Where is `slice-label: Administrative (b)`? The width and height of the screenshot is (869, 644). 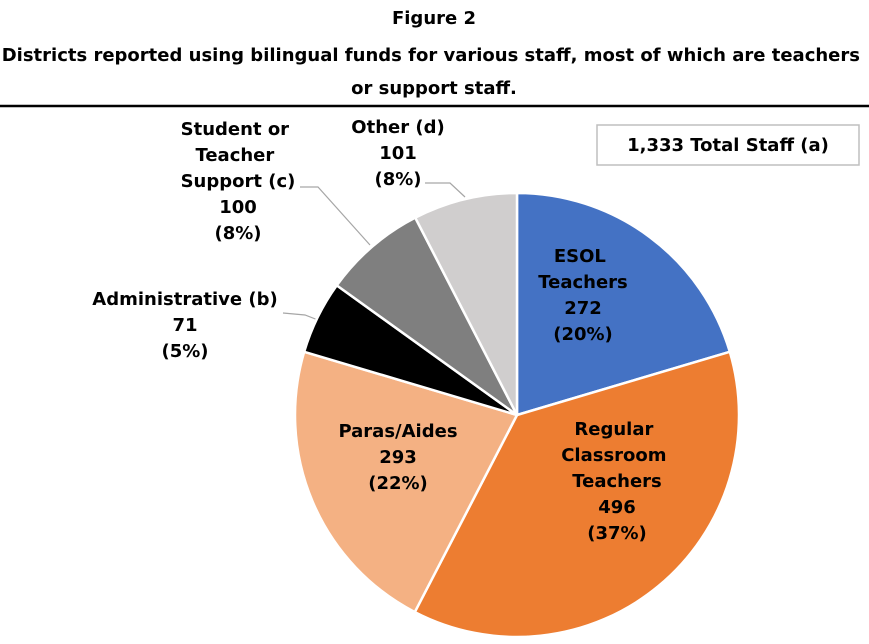 slice-label: Administrative (b) is located at coordinates (184, 299).